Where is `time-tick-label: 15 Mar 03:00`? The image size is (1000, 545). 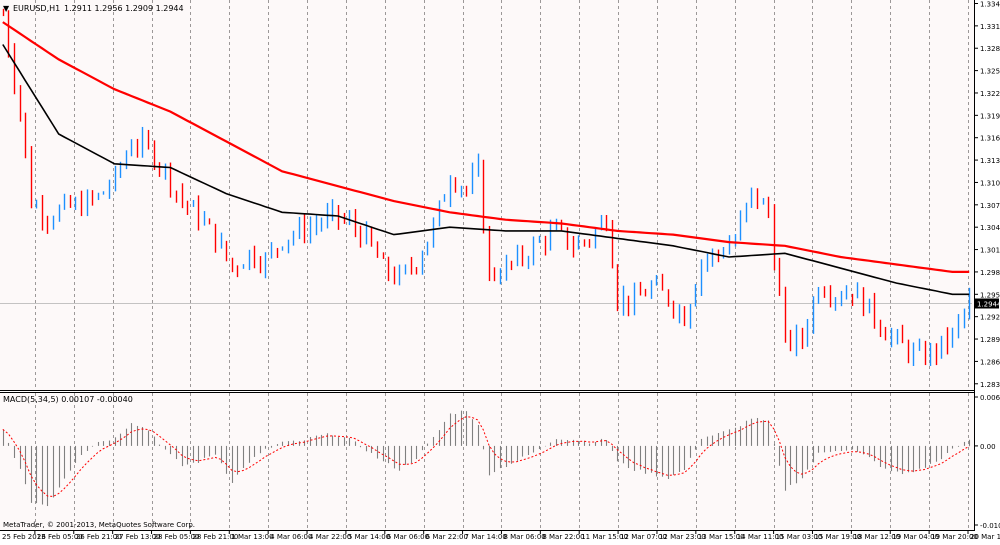
time-tick-label: 15 Mar 03:00 is located at coordinates (799, 537).